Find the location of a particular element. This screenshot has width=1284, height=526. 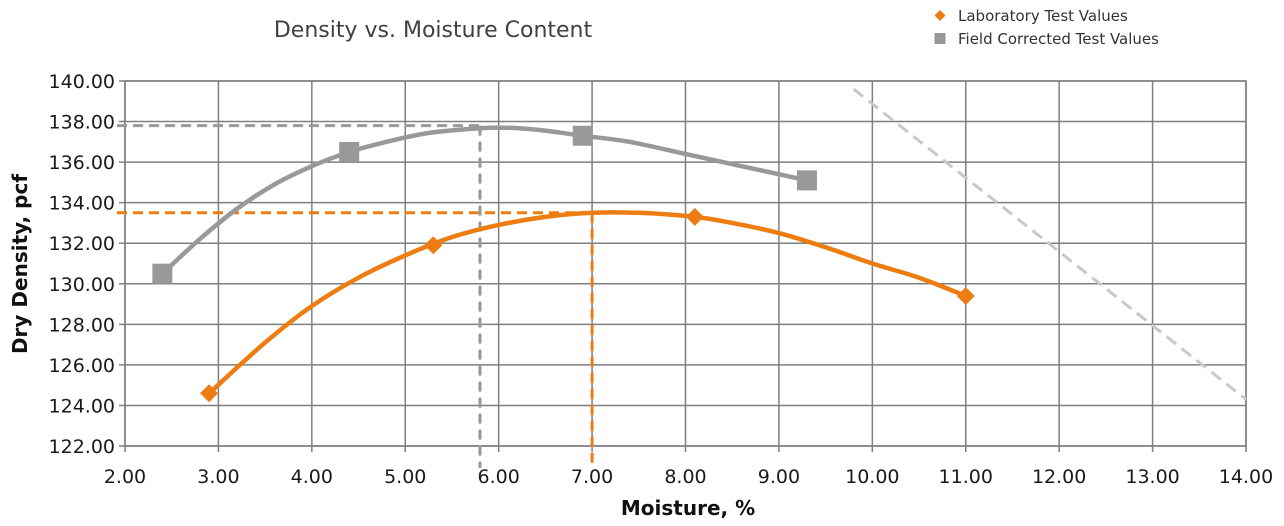

x-tick-label: 6.00 is located at coordinates (499, 477).